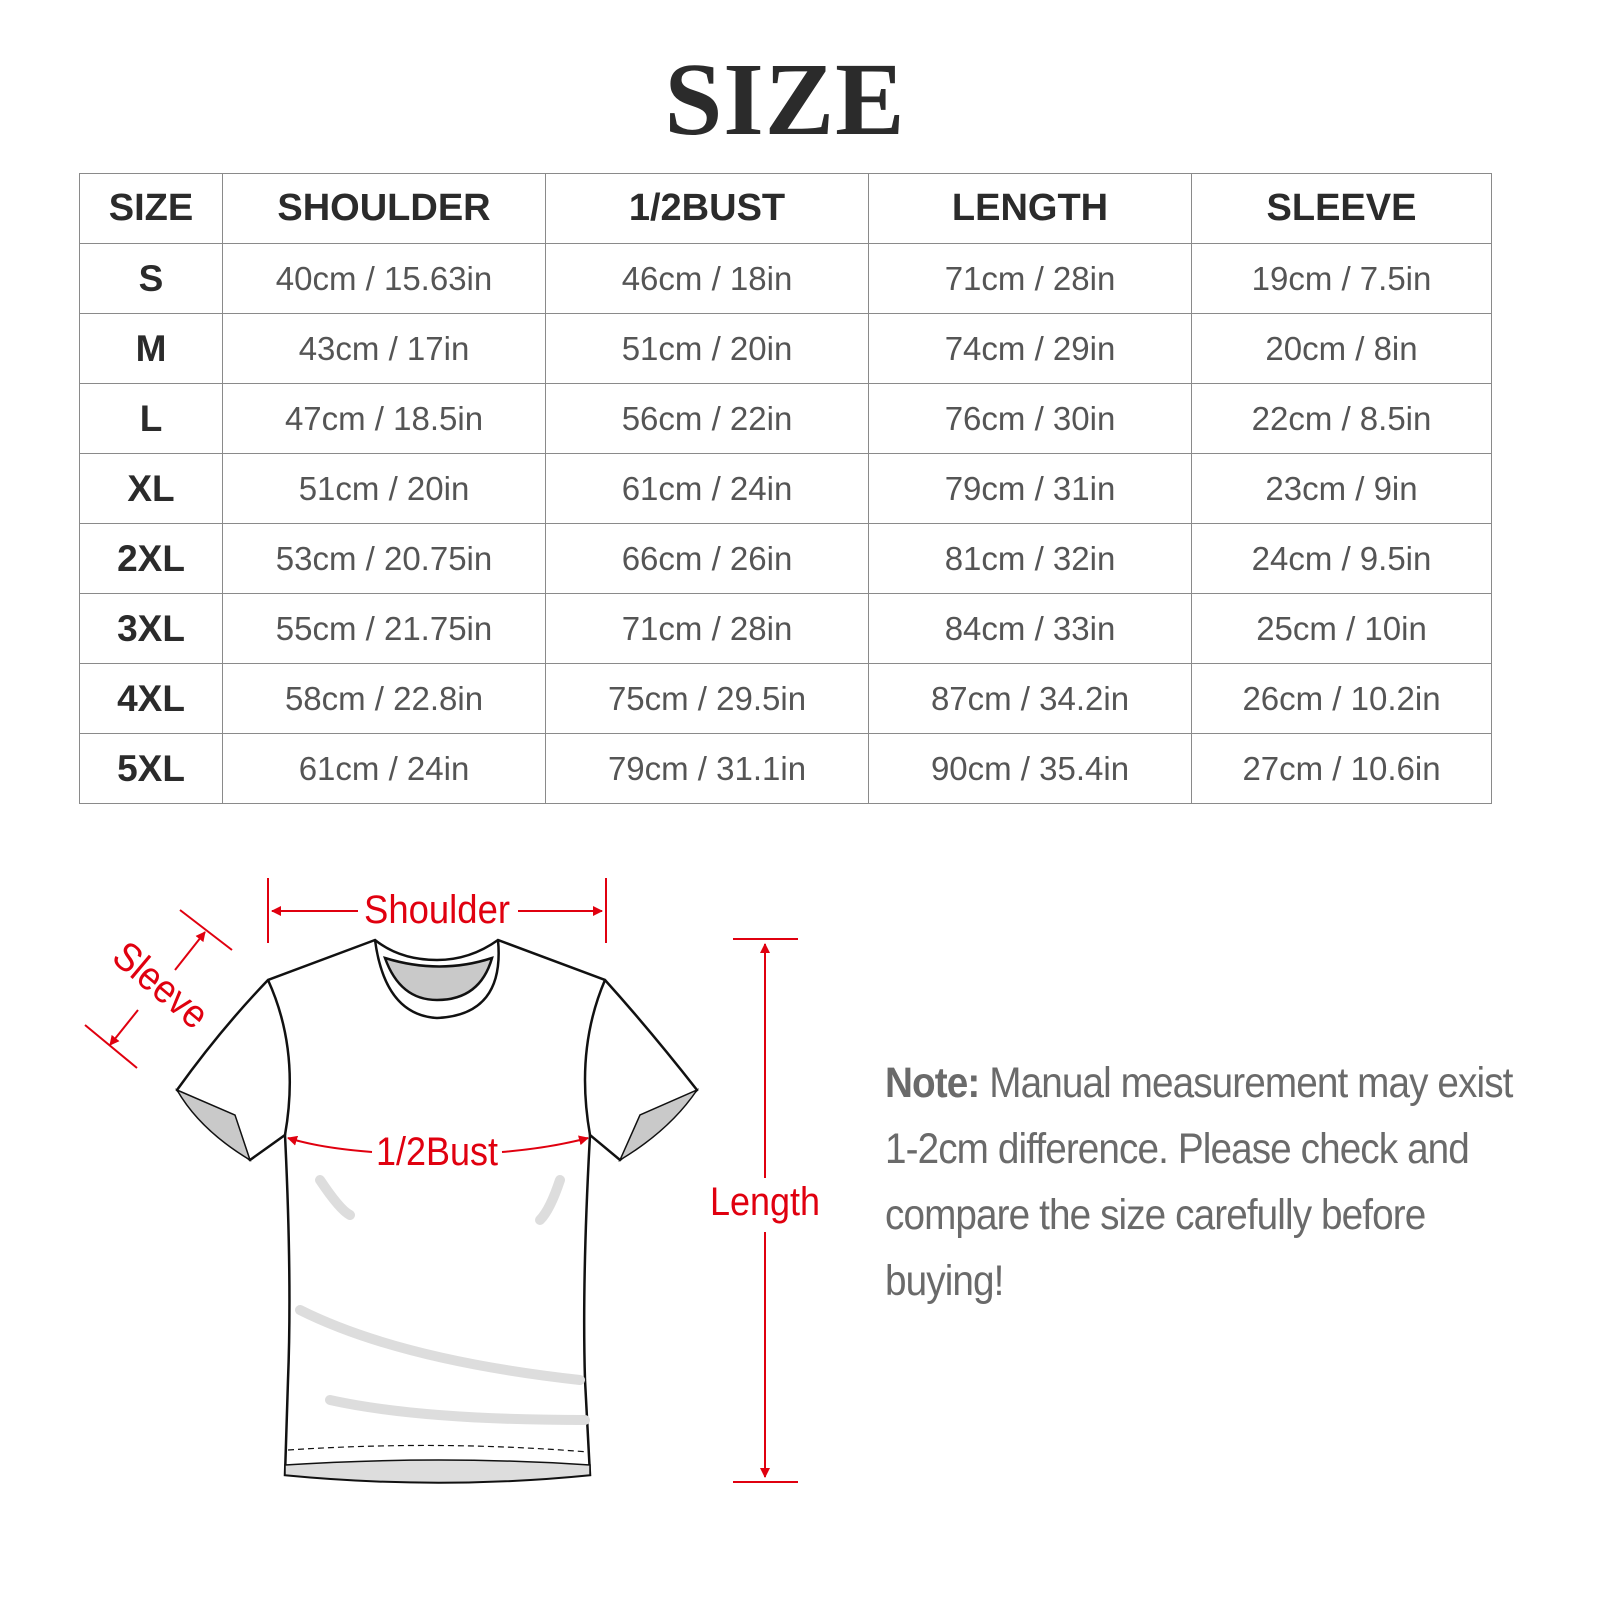  Describe the element at coordinates (151, 418) in the screenshot. I see `size-cell: L` at that location.